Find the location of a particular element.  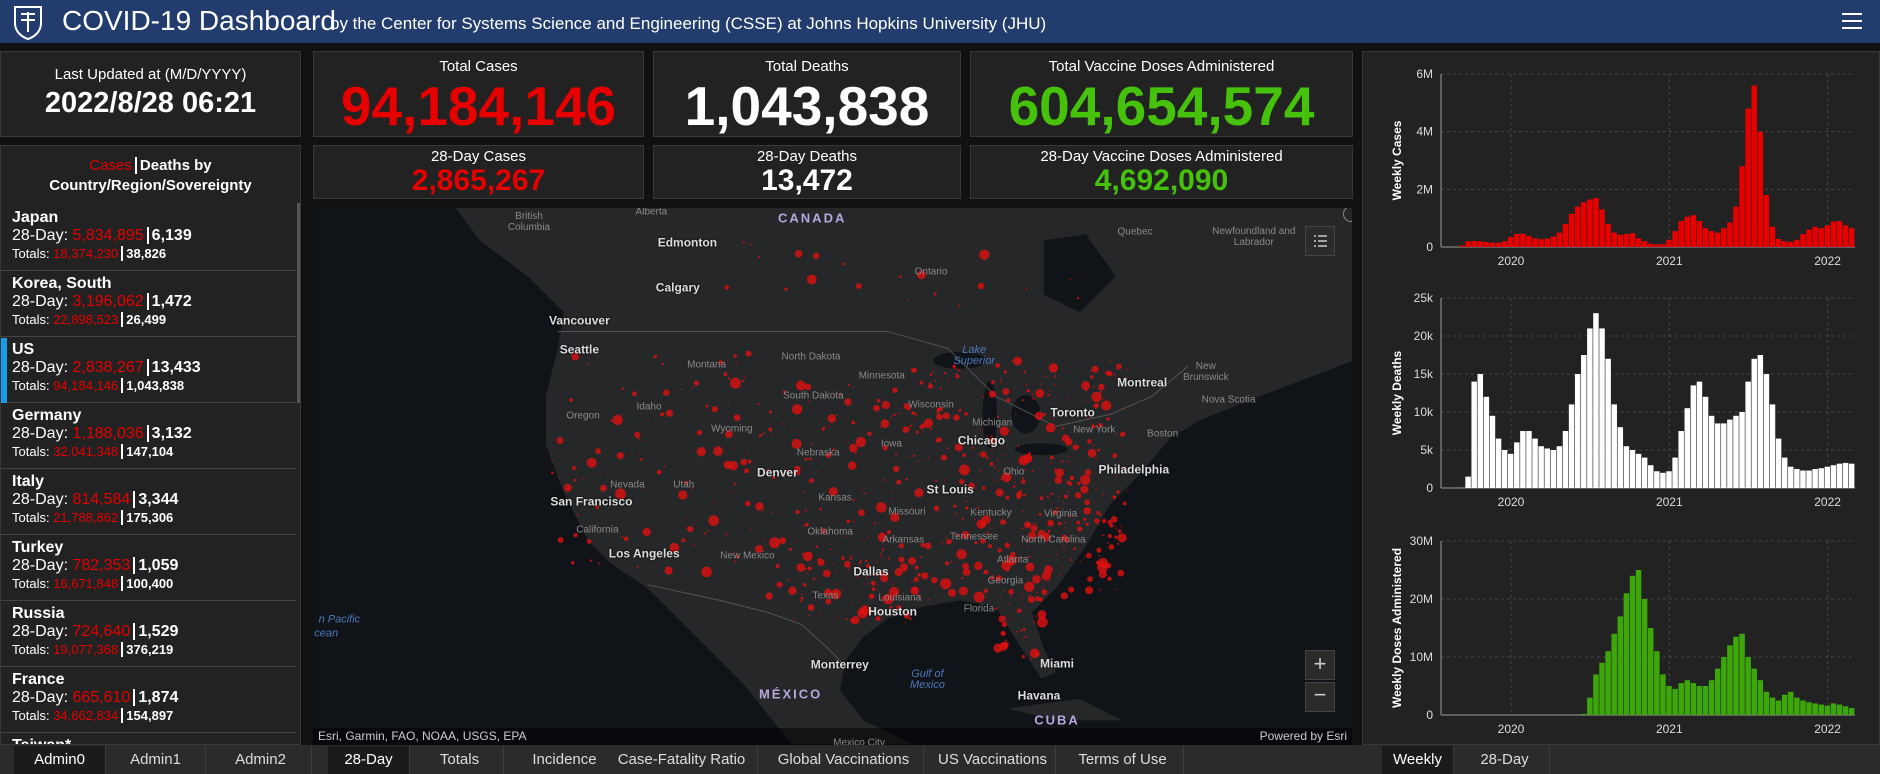

country-item: Taiwan* is located at coordinates (148, 739).